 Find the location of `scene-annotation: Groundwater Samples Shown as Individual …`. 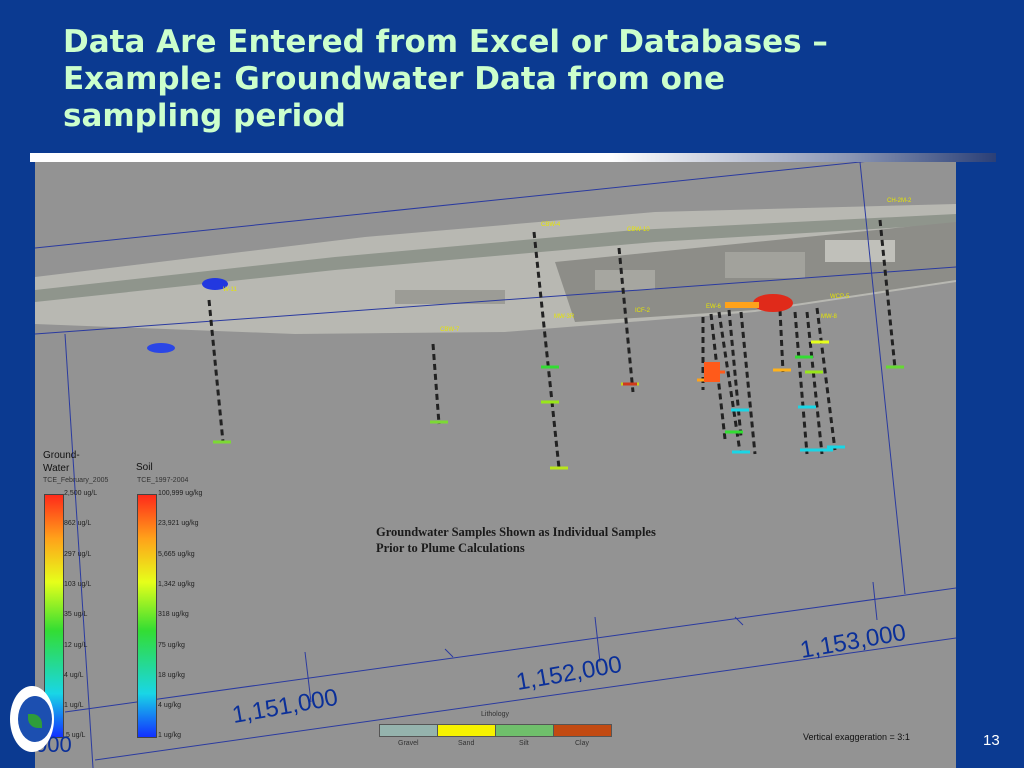

scene-annotation: Groundwater Samples Shown as Individual … is located at coordinates (516, 540).